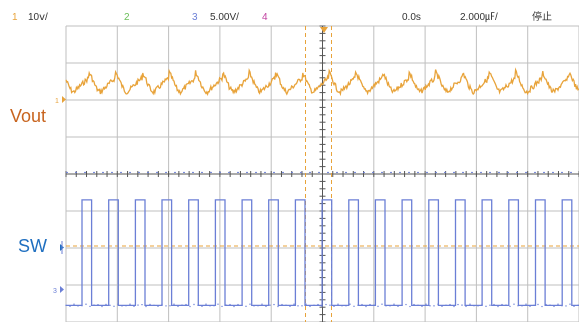 This screenshot has height=322, width=579. I want to click on trigger-position-marker, so click(324, 30).